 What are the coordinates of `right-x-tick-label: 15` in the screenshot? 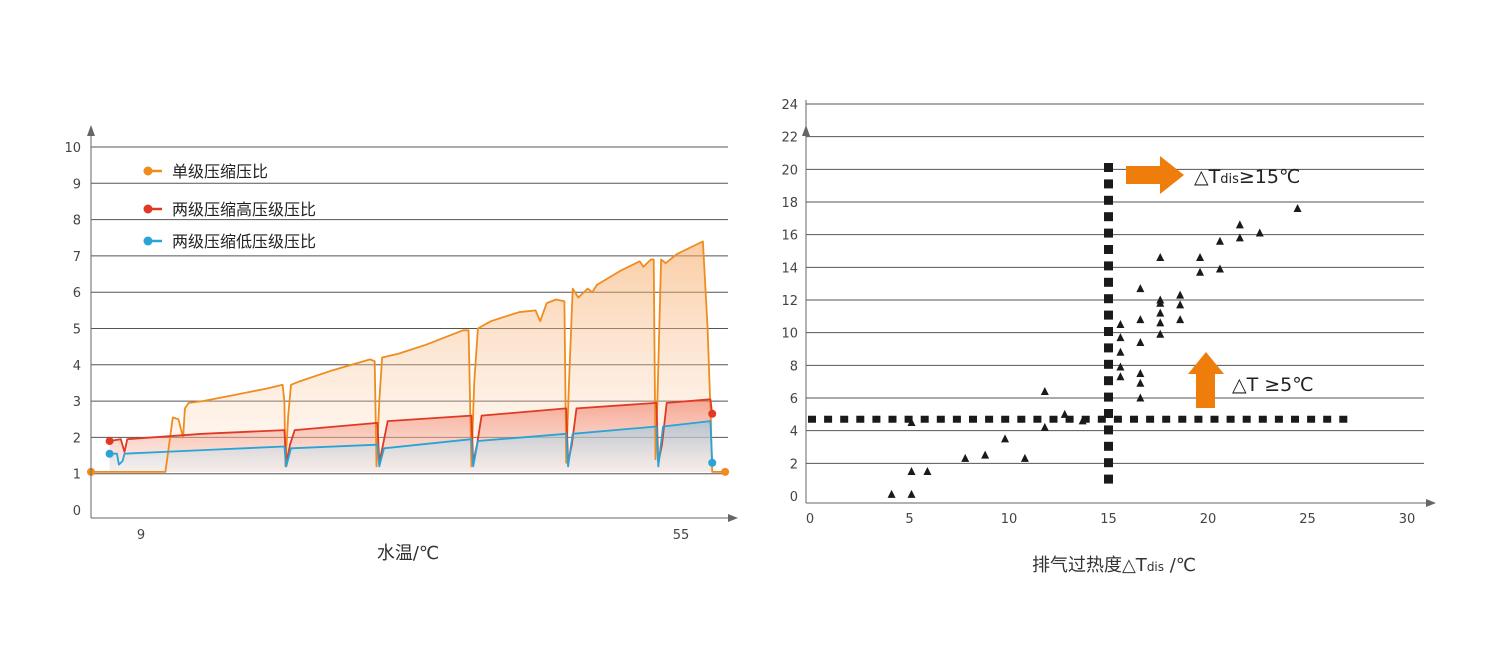 It's located at (1108, 519).